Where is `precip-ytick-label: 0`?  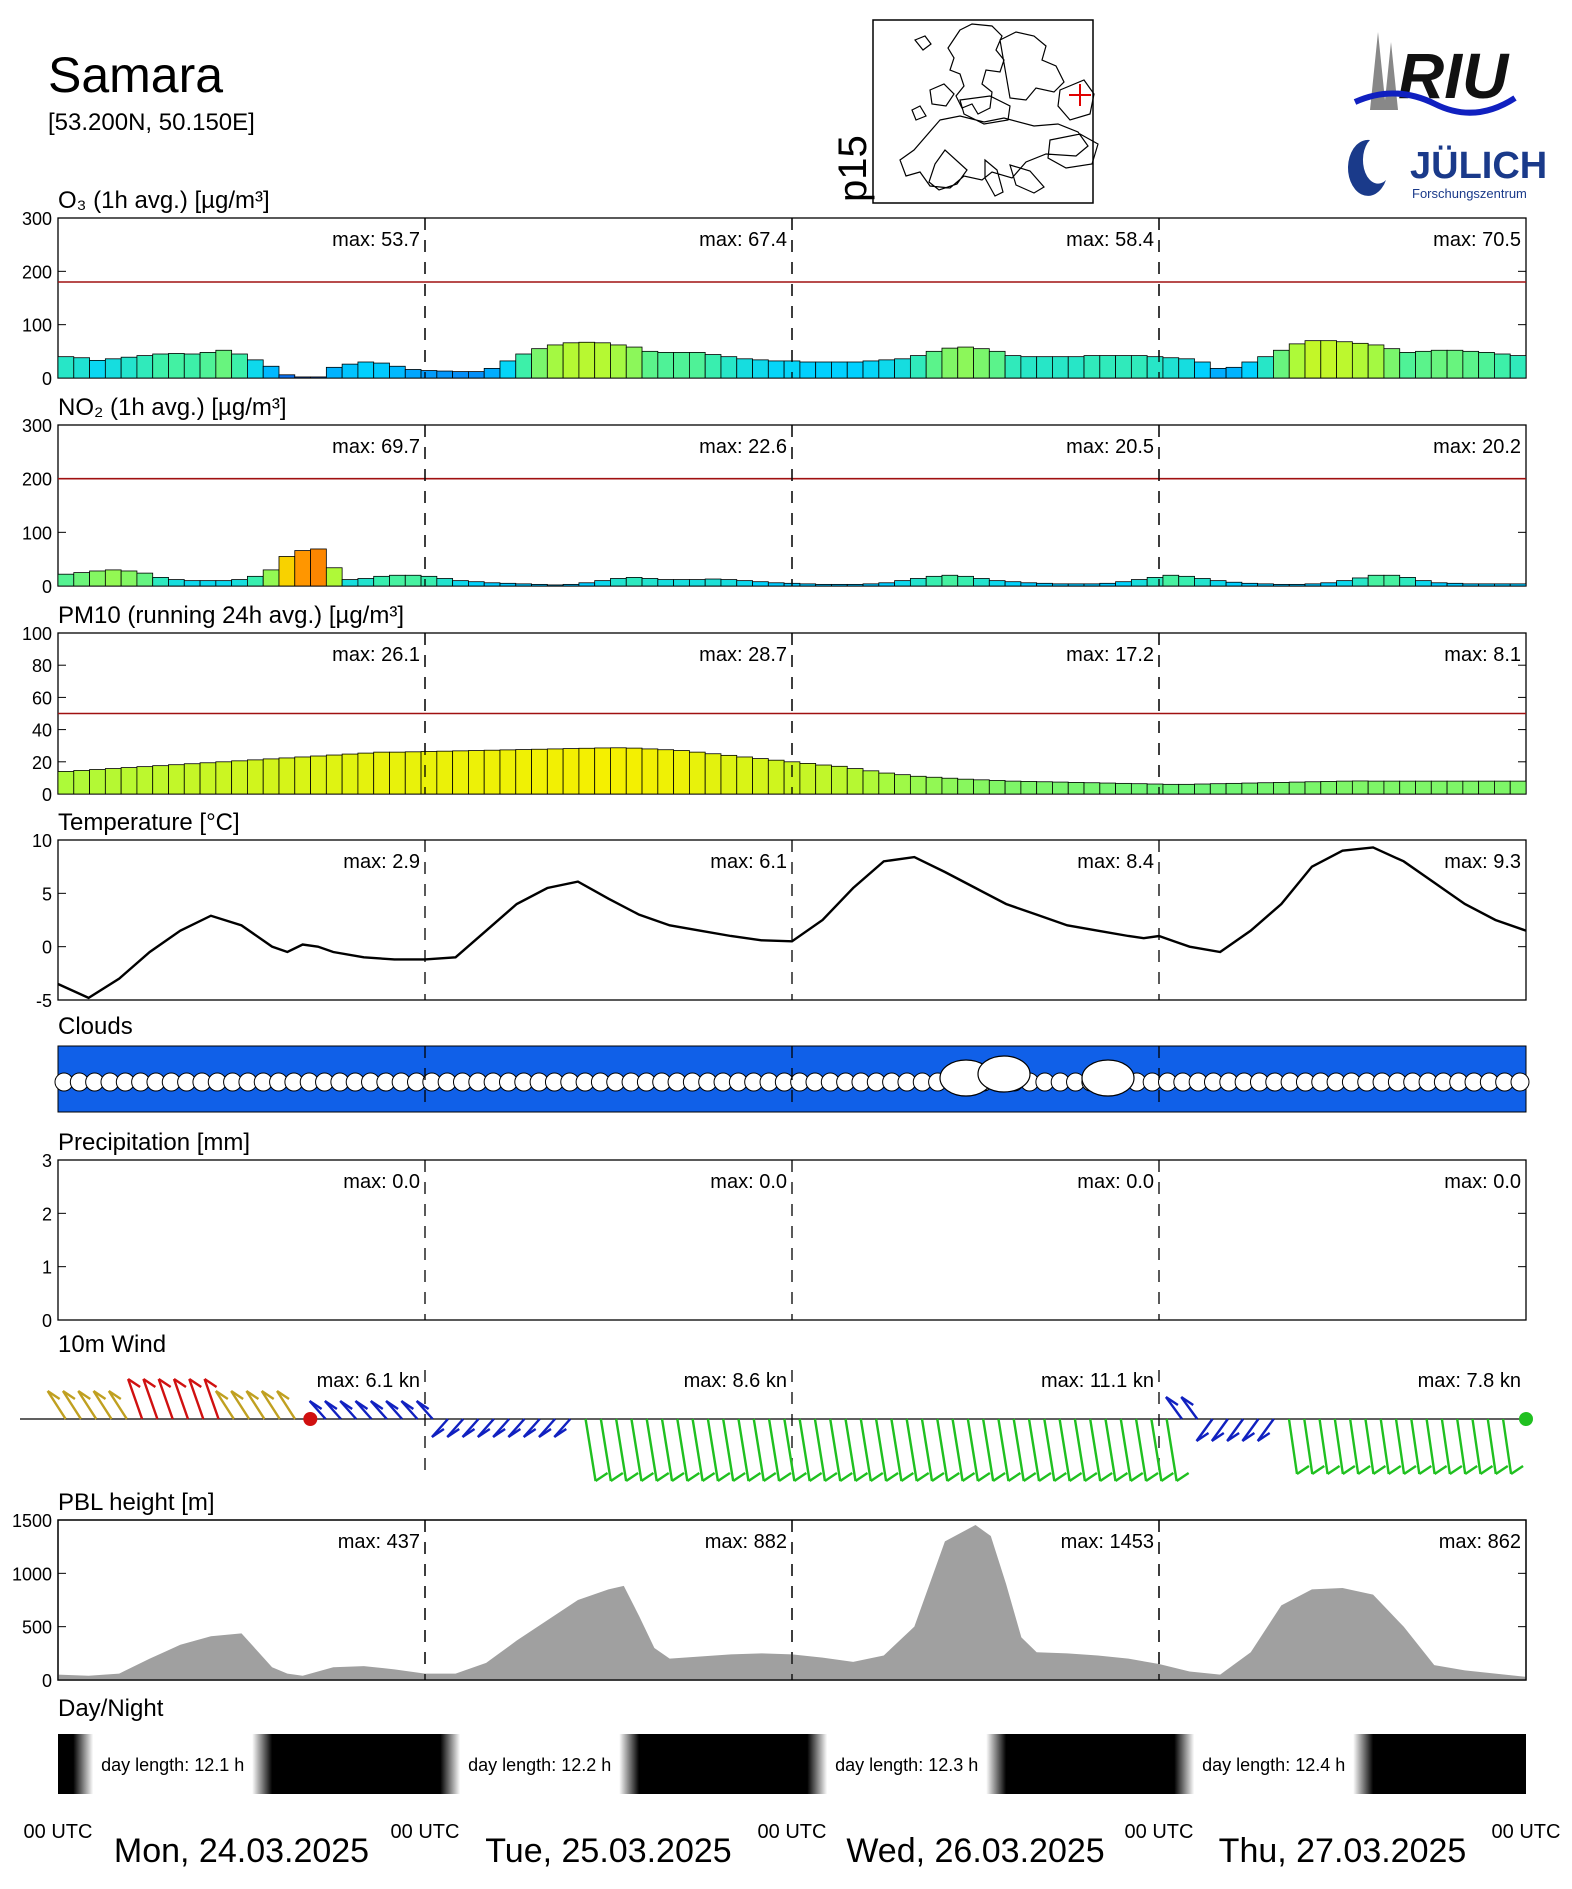
precip-ytick-label: 0 is located at coordinates (47, 1321).